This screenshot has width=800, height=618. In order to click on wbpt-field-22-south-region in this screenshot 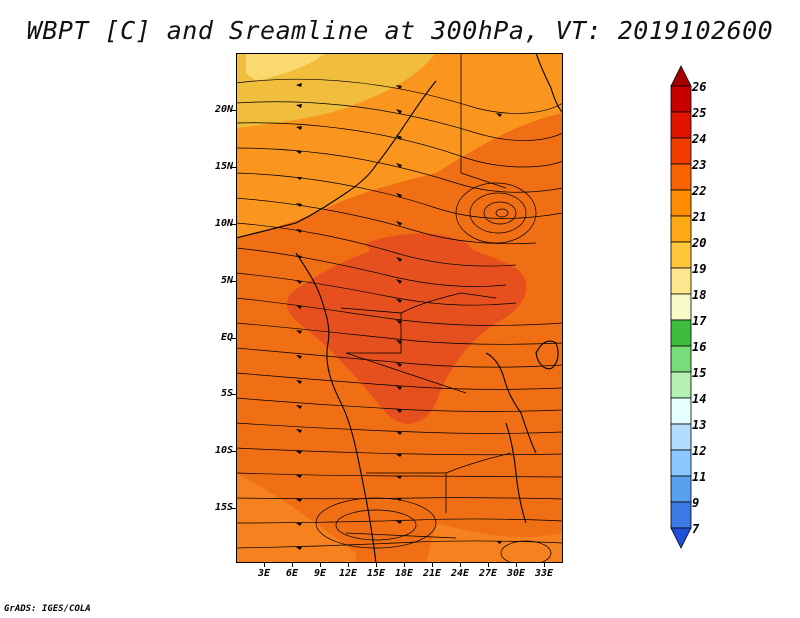, I will do `click(296, 518)`.